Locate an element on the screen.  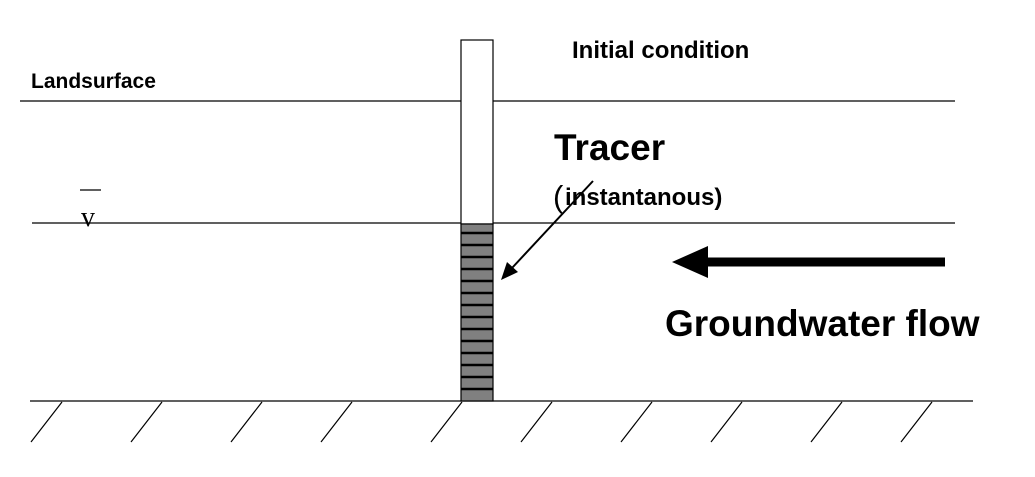
initial-condition-label: Initial condition is located at coordinates (661, 50).